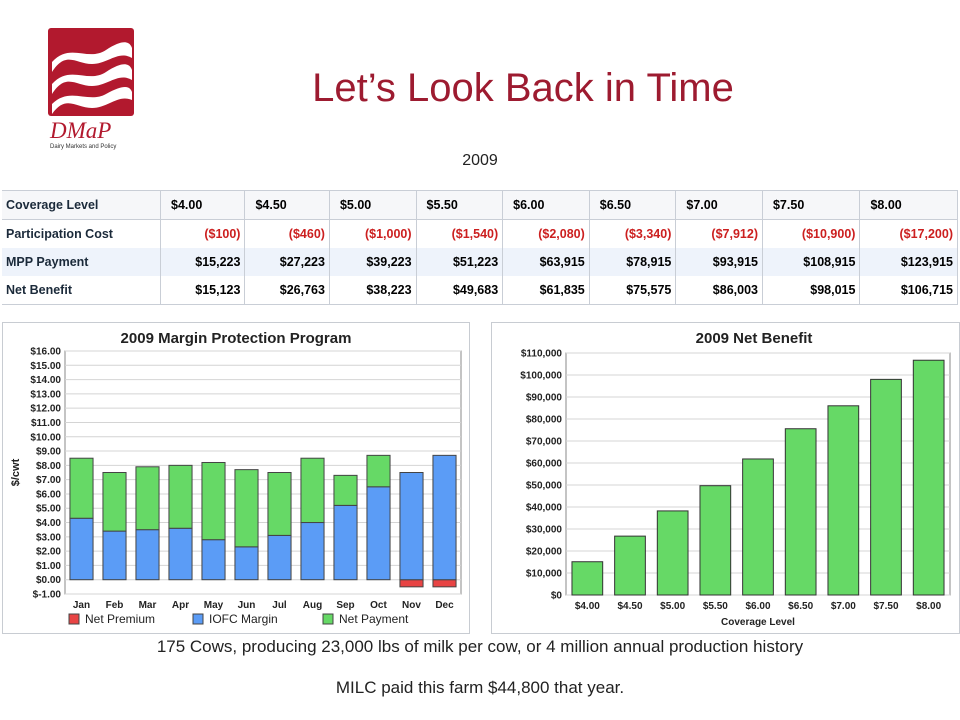  Describe the element at coordinates (800, 606) in the screenshot. I see `x-tick-label: $6.50` at that location.